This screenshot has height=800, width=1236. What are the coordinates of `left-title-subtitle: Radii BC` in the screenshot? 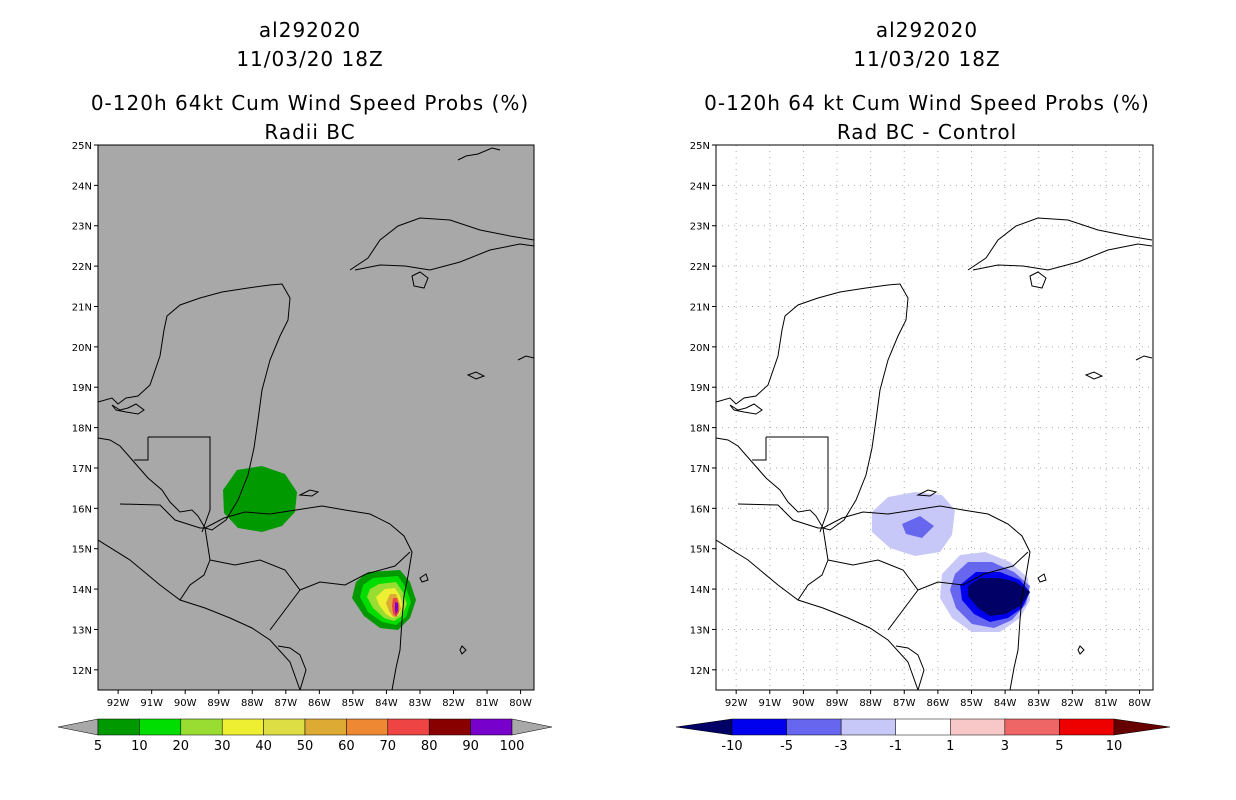 It's located at (309, 132).